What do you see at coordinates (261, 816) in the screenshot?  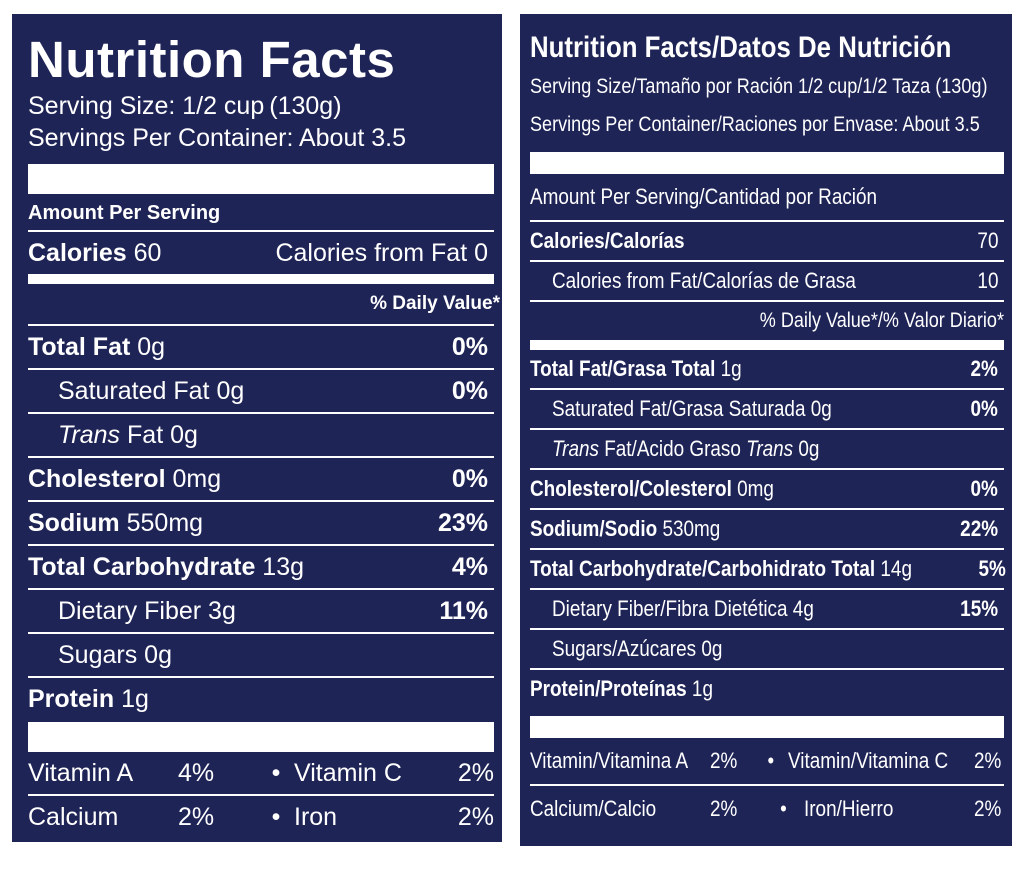 I see `vitamin-row: Calcium 2% • Iron 2%` at bounding box center [261, 816].